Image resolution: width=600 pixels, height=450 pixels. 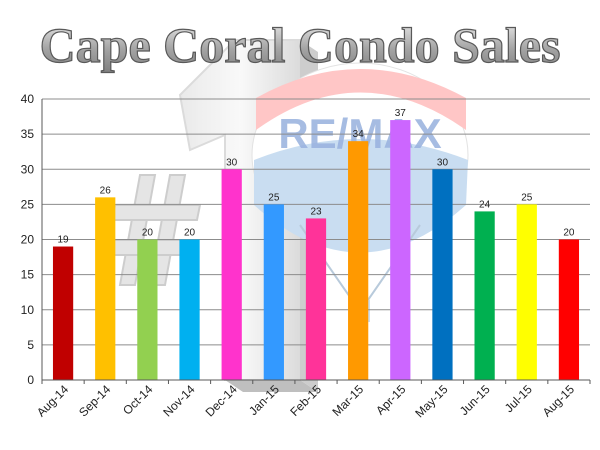 What do you see at coordinates (475, 400) in the screenshot?
I see `x-tick-label: Jun-15` at bounding box center [475, 400].